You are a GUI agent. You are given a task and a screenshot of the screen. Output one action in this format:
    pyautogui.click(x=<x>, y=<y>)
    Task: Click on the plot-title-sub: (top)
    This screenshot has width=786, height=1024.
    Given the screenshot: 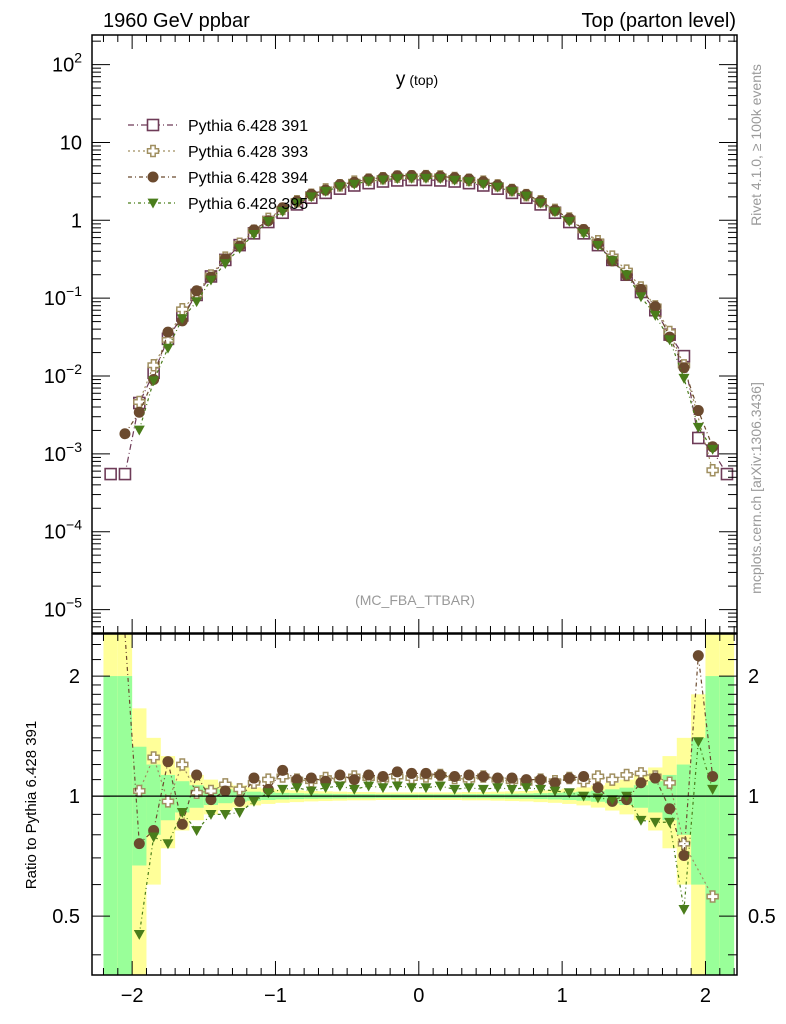 What is the action you would take?
    pyautogui.click(x=423, y=80)
    